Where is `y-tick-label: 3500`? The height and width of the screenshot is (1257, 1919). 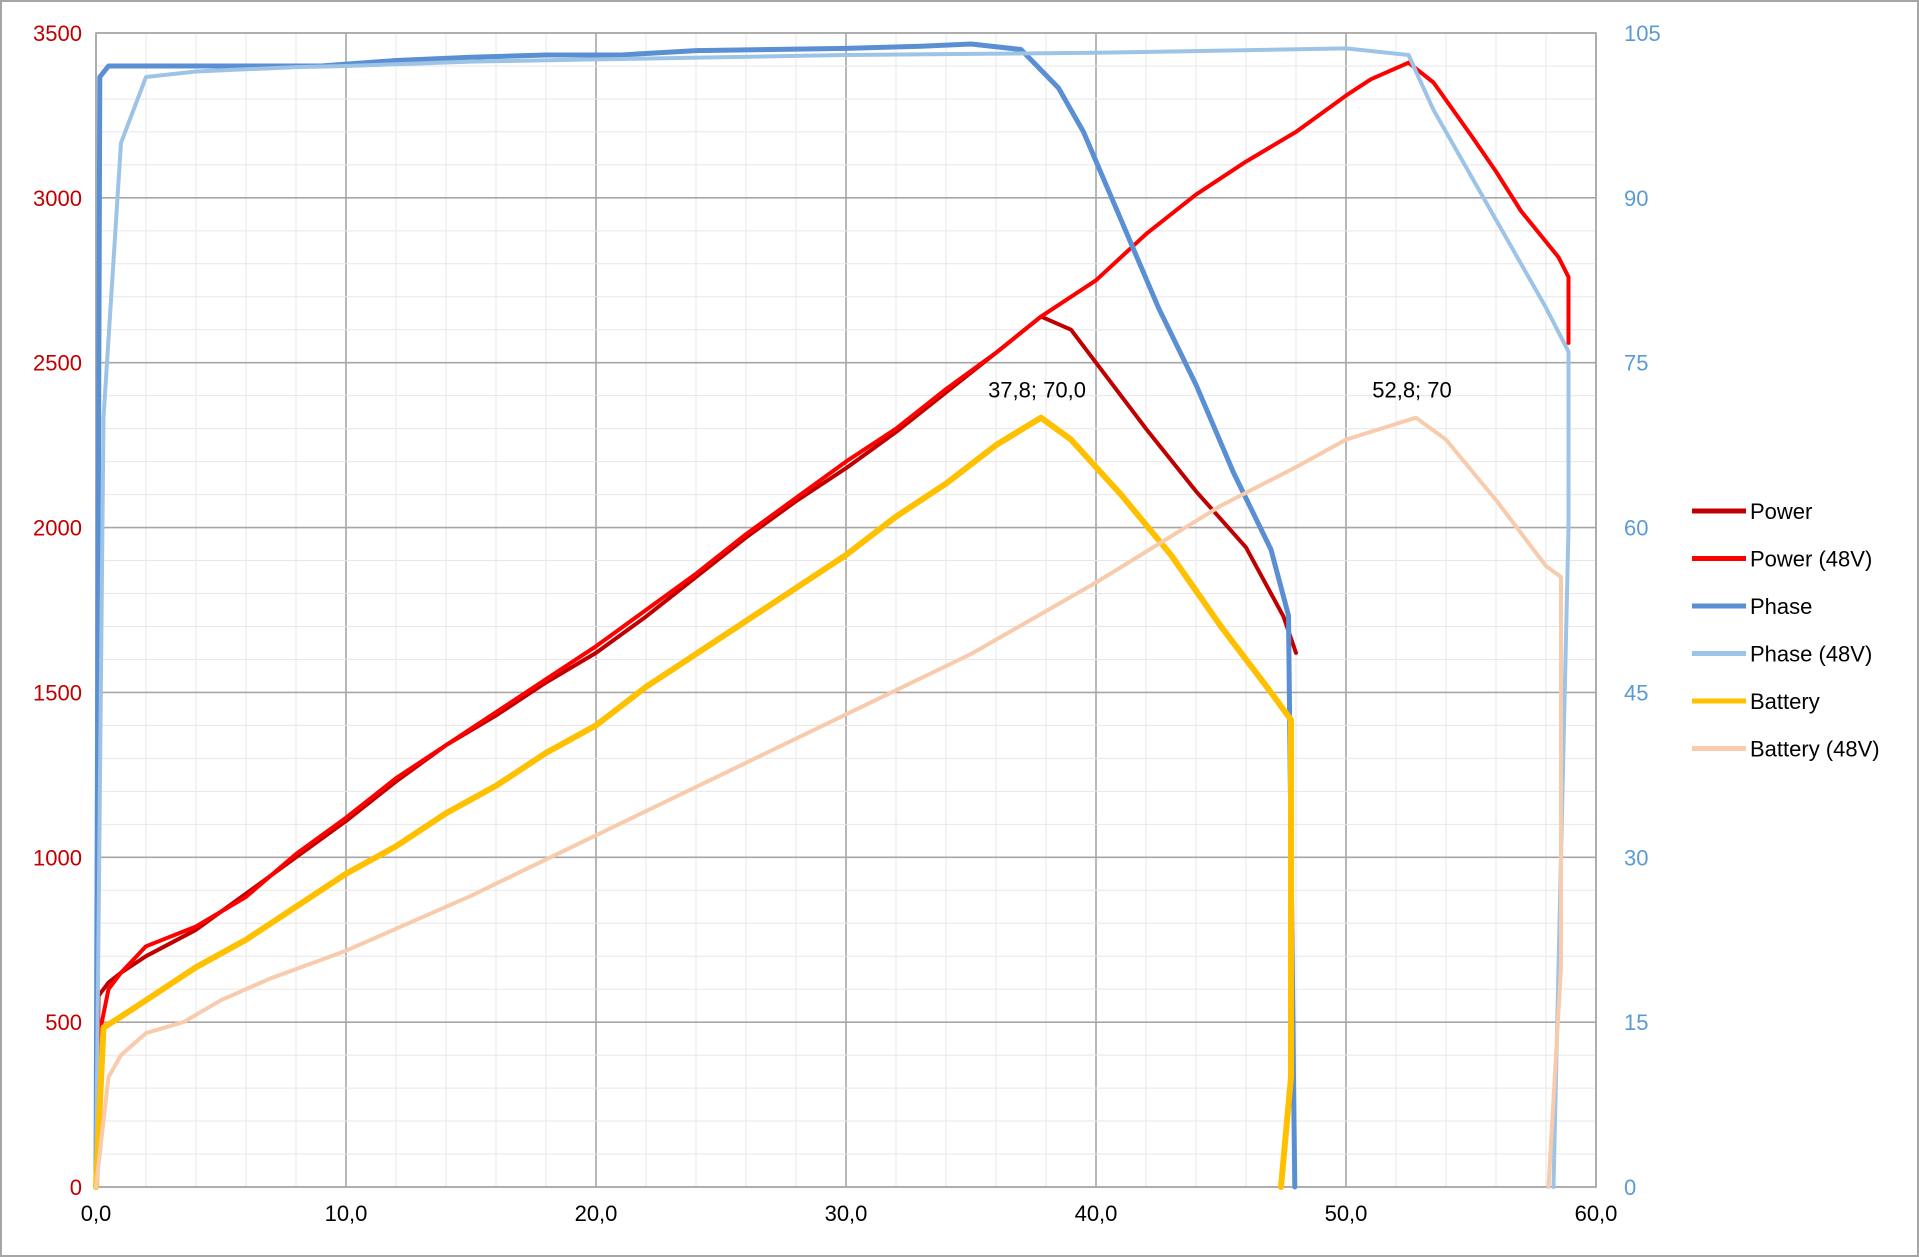 y-tick-label: 3500 is located at coordinates (57, 33).